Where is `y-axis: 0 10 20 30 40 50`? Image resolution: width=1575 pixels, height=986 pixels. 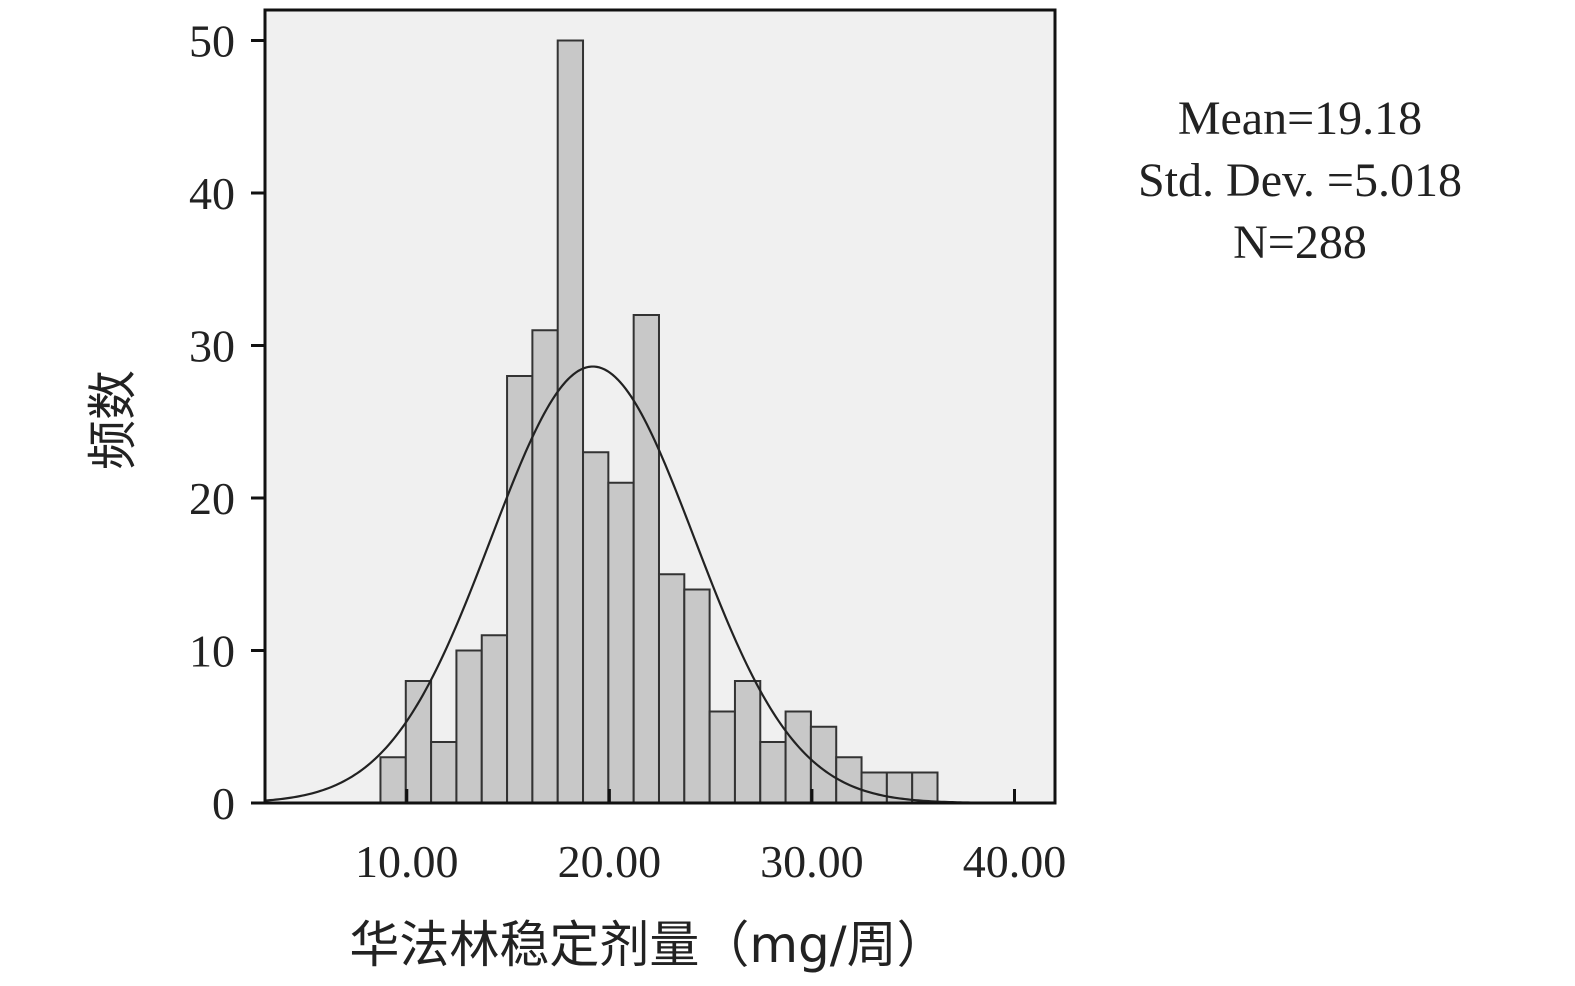
y-axis: 0 10 20 30 40 50 is located at coordinates (227, 422).